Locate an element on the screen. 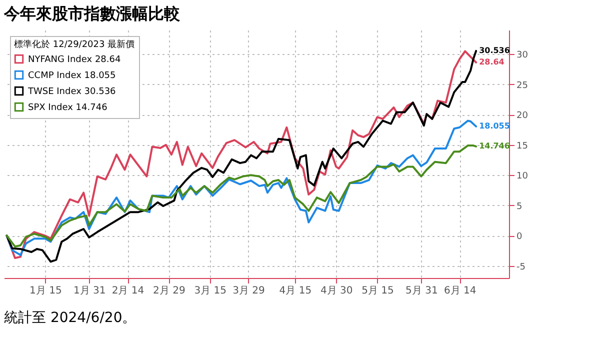 This screenshot has width=589, height=347. x-tick-label: 5月 31 is located at coordinates (422, 291).